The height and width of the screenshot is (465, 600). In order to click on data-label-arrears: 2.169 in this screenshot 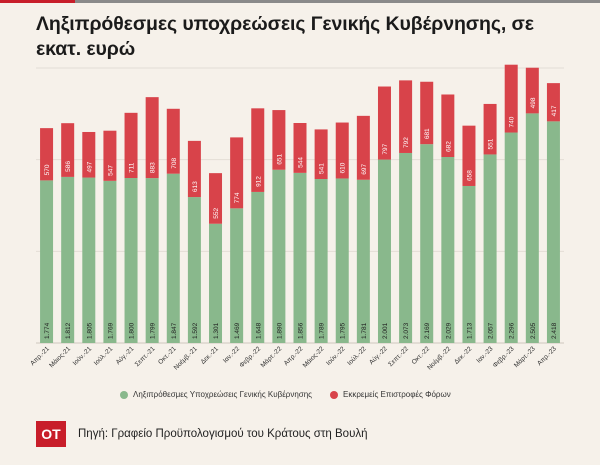, I will do `click(427, 330)`.